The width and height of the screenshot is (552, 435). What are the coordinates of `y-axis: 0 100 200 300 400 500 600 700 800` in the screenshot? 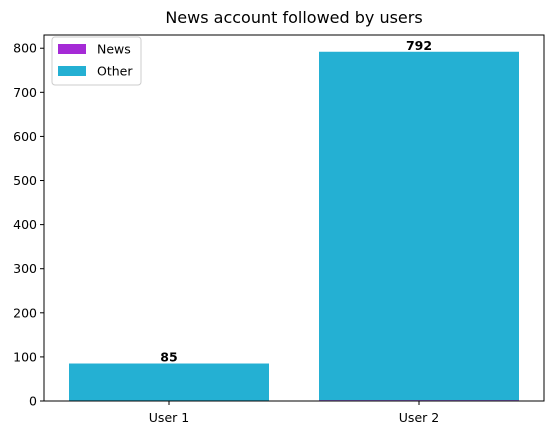 It's located at (28, 225).